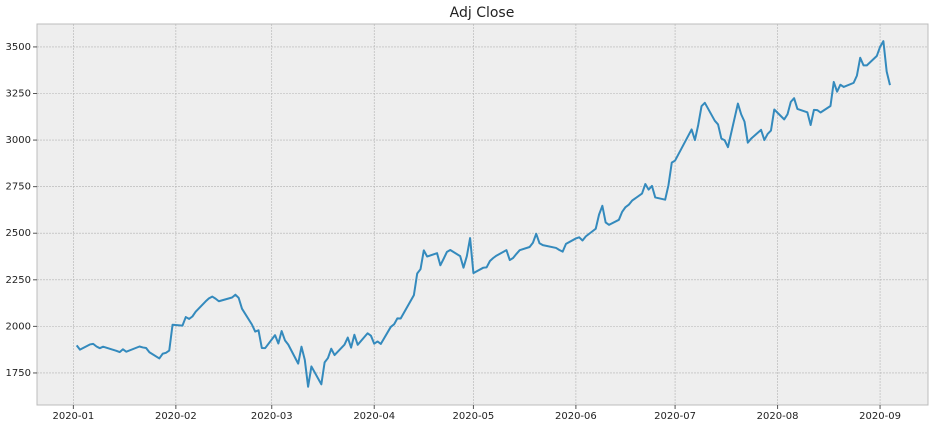 The width and height of the screenshot is (936, 425). Describe the element at coordinates (18, 140) in the screenshot. I see `y-tick-label: 3000` at that location.